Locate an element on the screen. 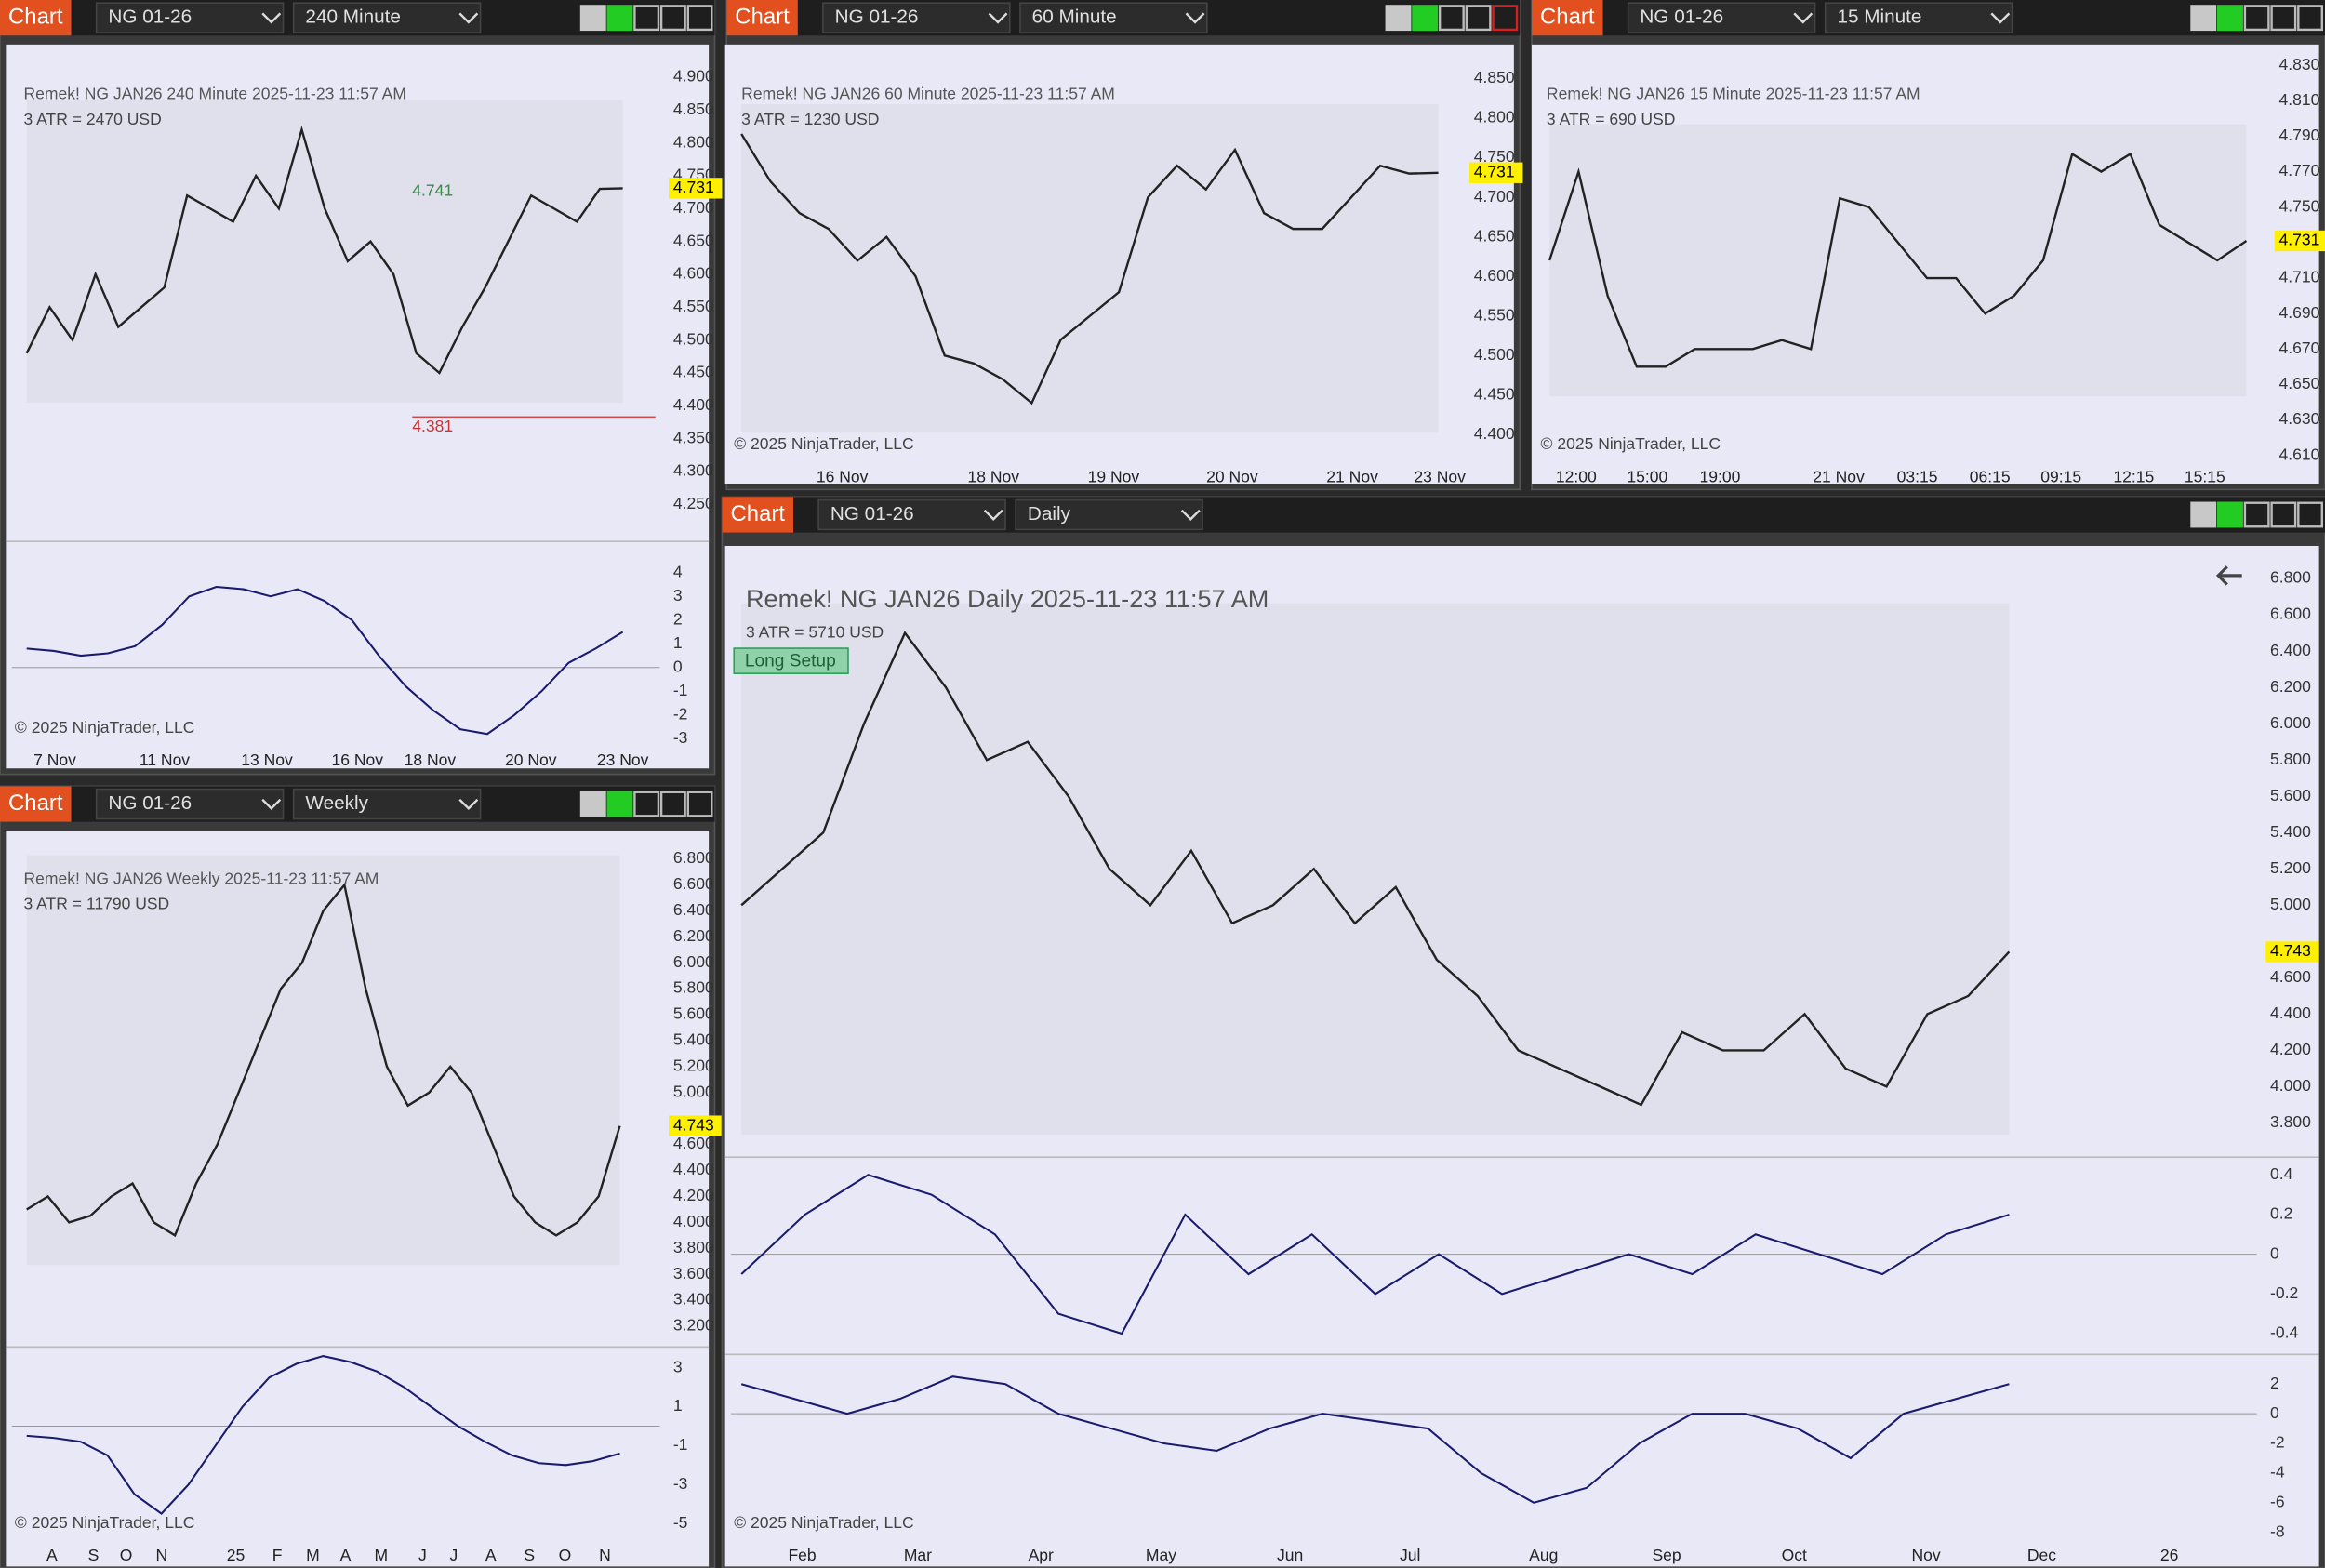  price-tick-label: 6.200 is located at coordinates (693, 935).